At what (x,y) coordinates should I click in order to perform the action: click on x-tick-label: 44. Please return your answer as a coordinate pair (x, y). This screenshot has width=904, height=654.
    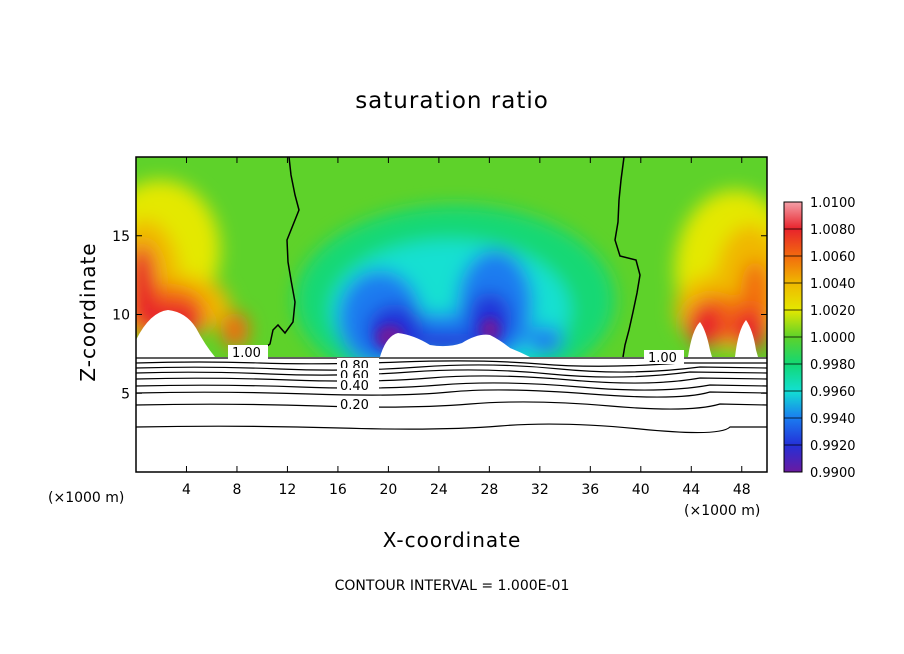
    Looking at the image, I should click on (691, 490).